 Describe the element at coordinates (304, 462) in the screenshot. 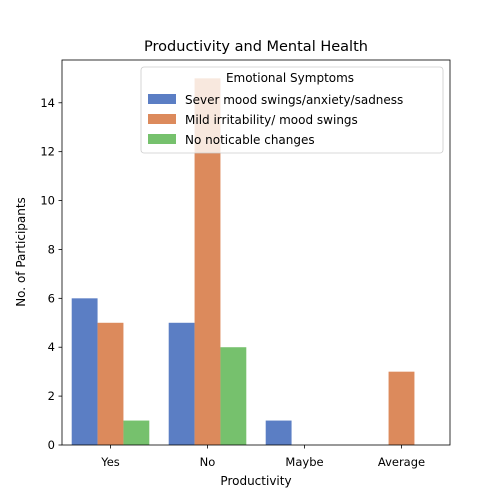

I see `x-tick-label: Maybe` at that location.